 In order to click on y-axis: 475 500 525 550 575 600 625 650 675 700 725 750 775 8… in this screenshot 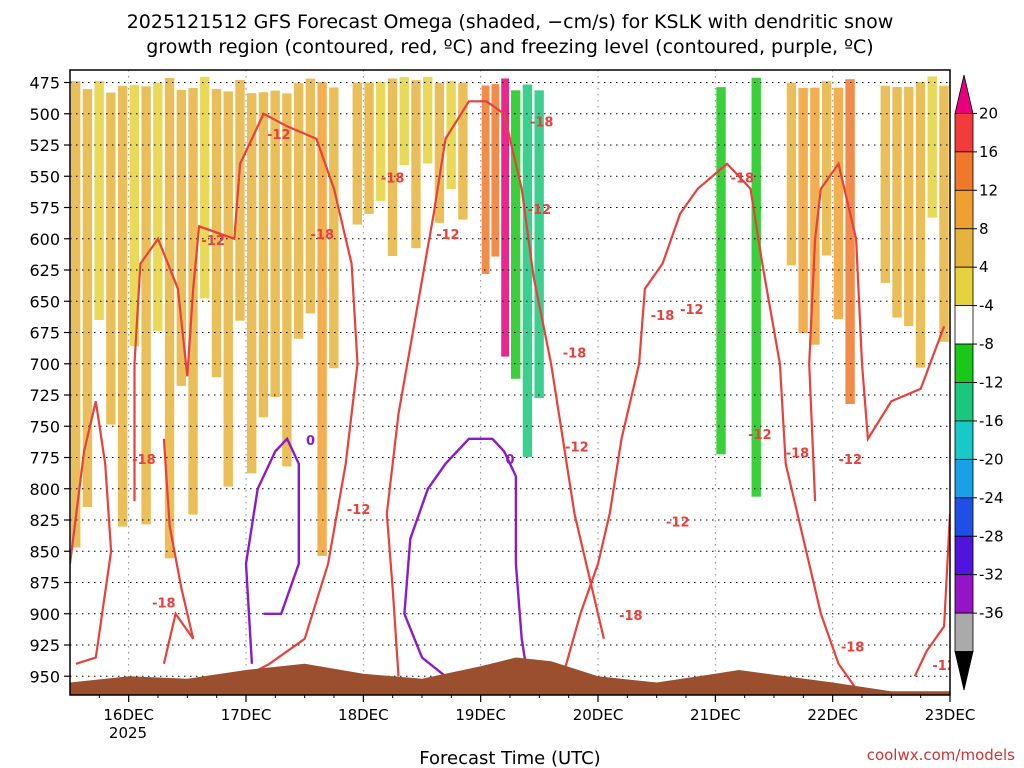, I will do `click(49, 380)`.